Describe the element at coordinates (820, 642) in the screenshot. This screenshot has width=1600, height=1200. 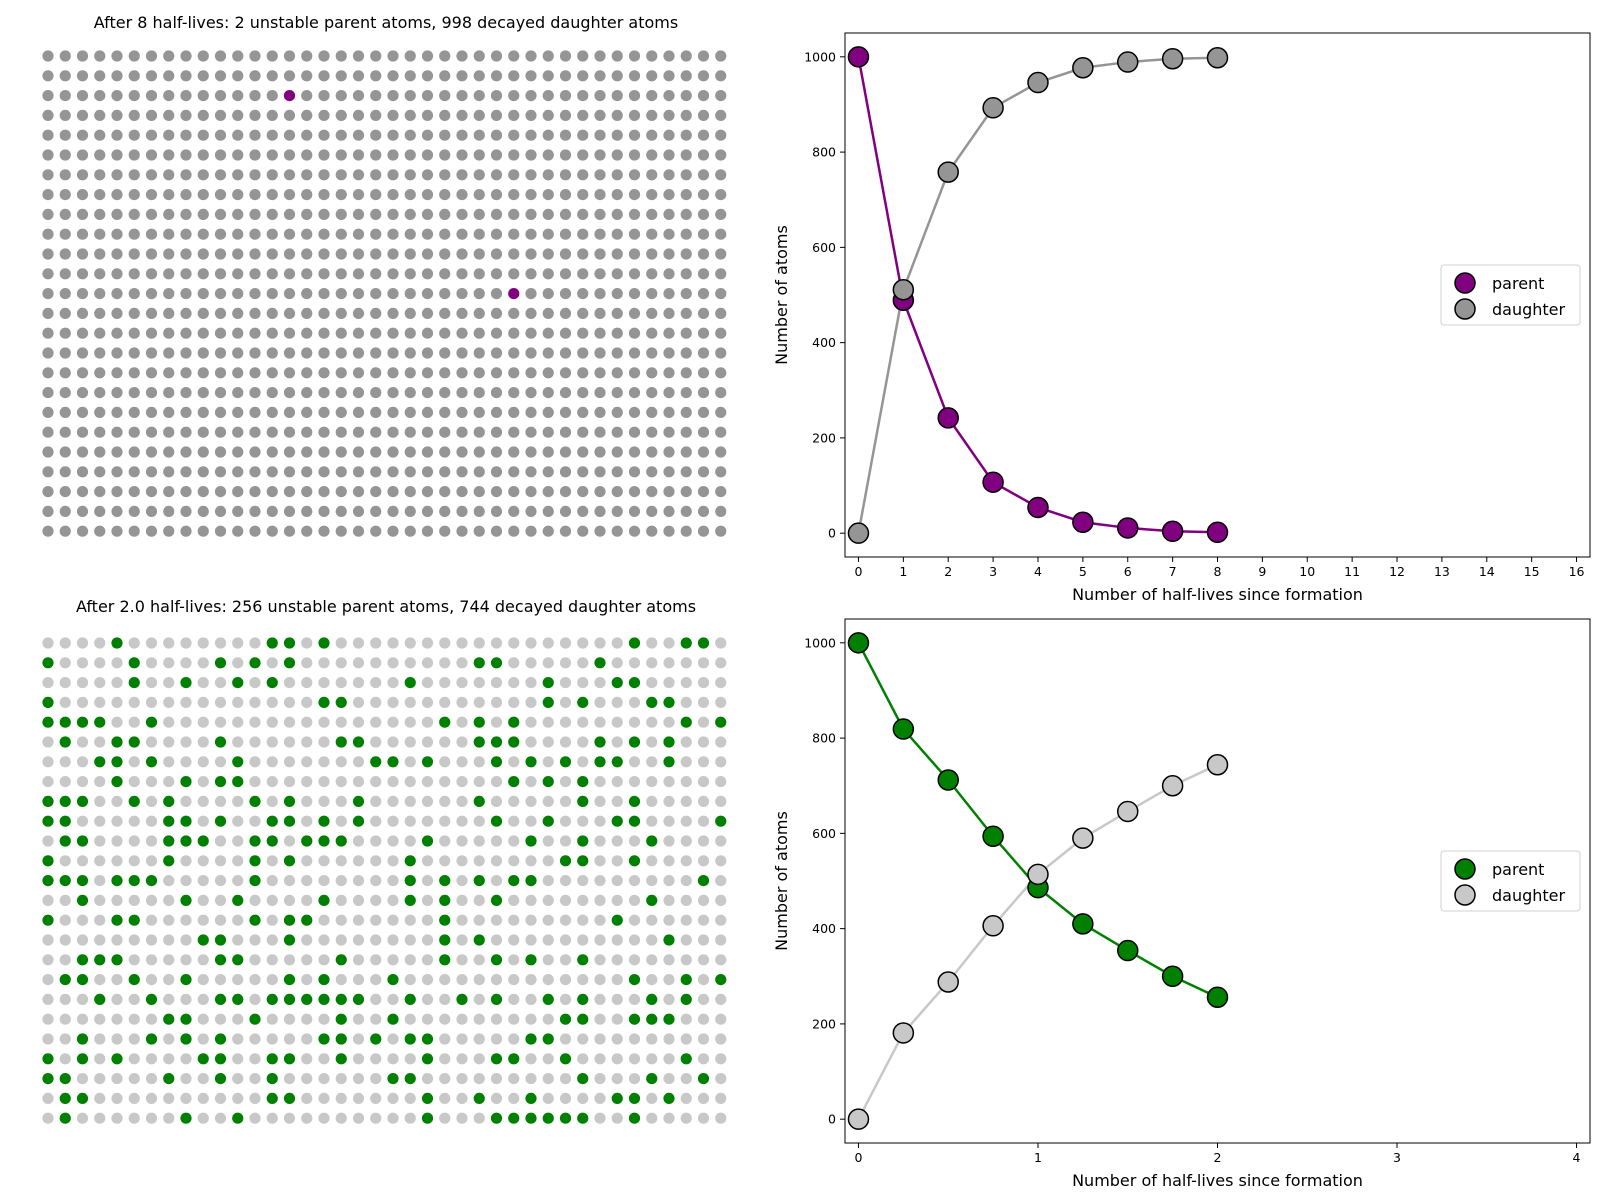
I see `y-tick-label: 1000` at that location.